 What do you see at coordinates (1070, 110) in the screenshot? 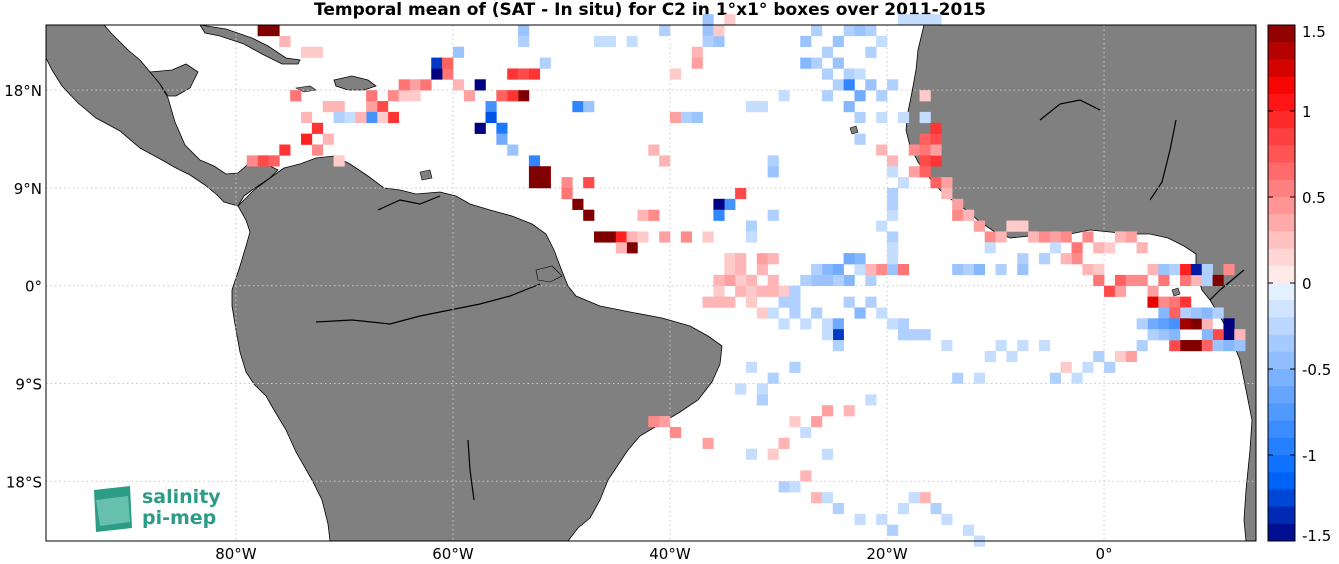
I see `river-west-africa` at bounding box center [1070, 110].